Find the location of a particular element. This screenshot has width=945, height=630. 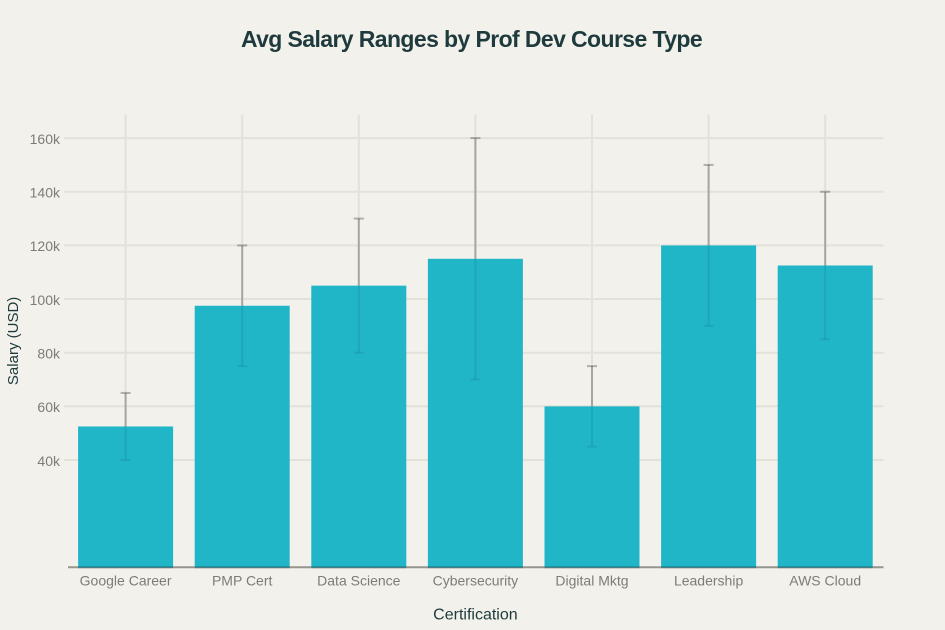

svg-text: Leadership is located at coordinates (708, 581).